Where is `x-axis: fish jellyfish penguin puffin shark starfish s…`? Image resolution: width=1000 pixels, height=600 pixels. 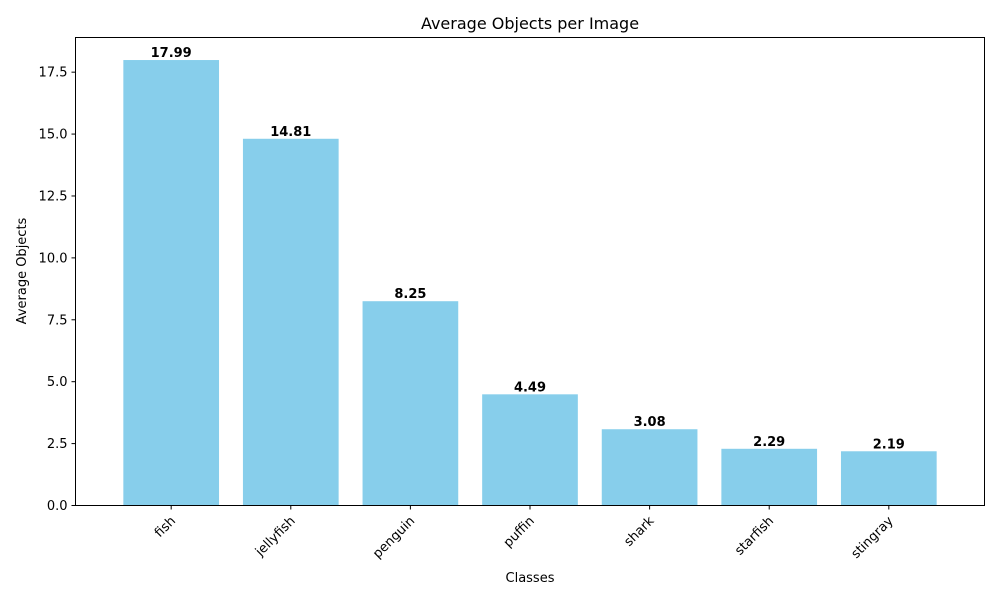
x-axis: fish jellyfish penguin puffin shark starfish s… is located at coordinates (524, 533).